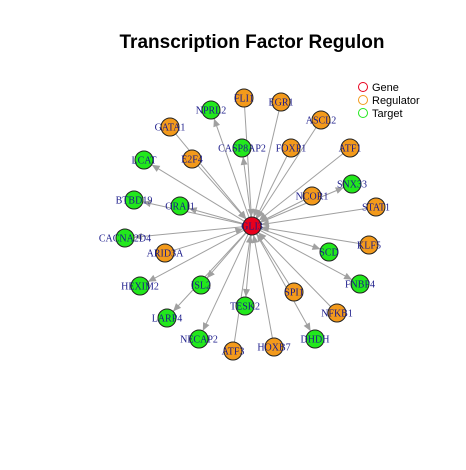  I want to click on gene-node-gli3: GLI3, so click(252, 226).